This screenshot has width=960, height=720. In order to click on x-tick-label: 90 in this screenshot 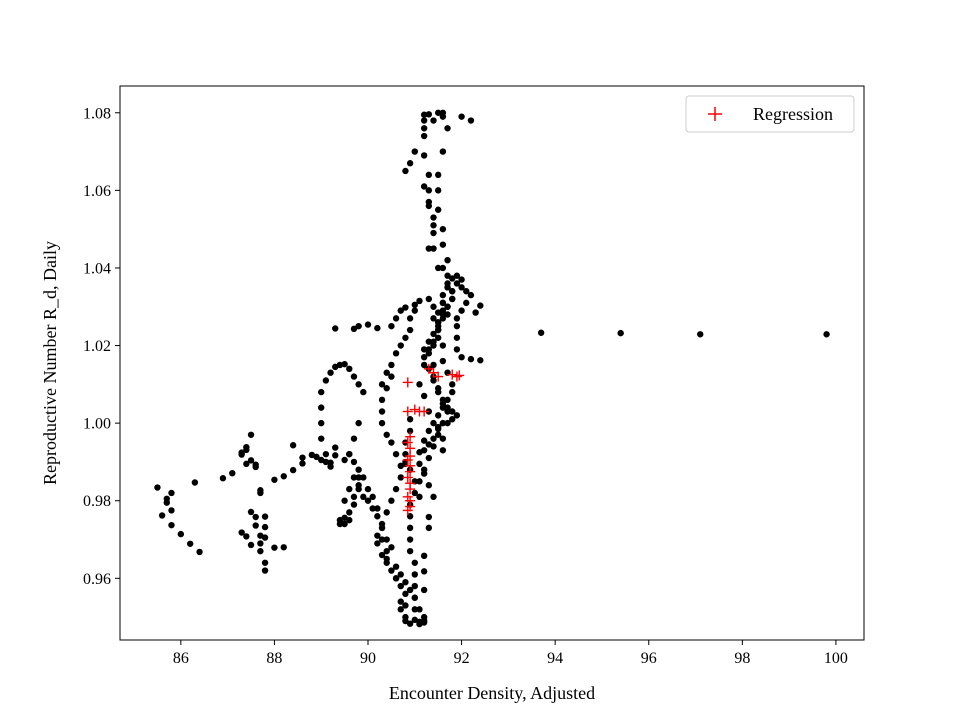, I will do `click(368, 658)`.